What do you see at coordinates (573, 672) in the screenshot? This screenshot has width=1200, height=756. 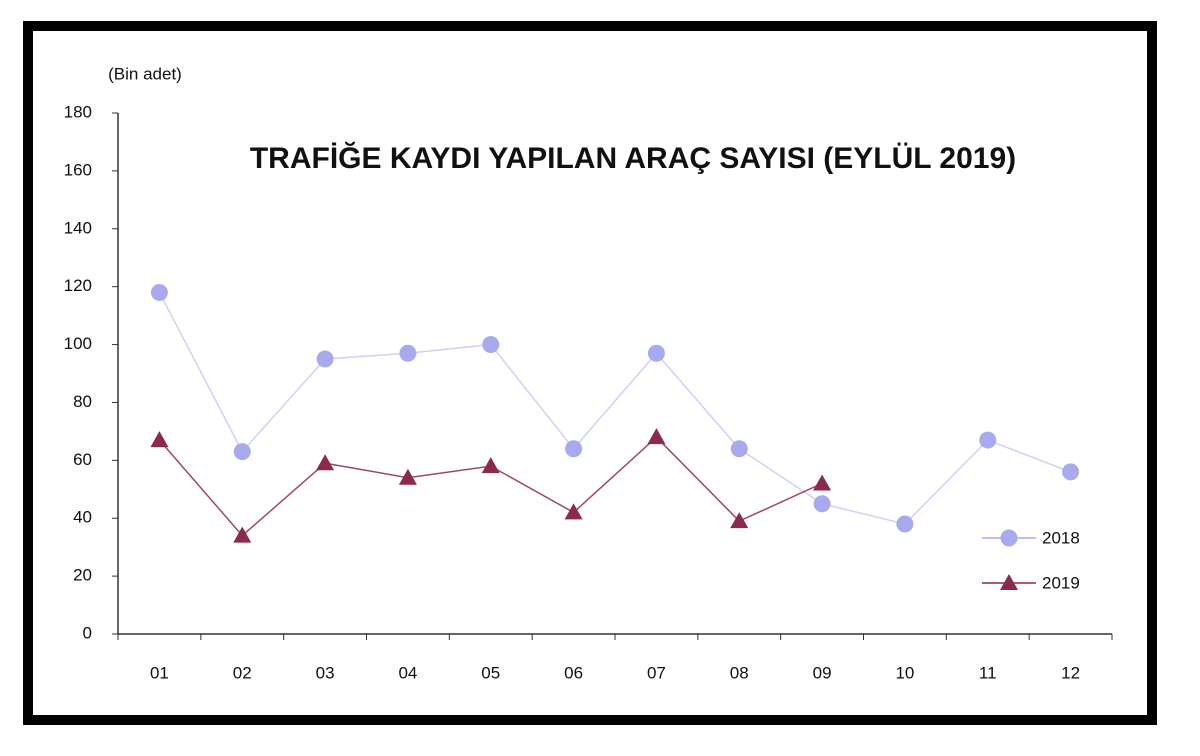 I see `x-tick-label: 06` at bounding box center [573, 672].